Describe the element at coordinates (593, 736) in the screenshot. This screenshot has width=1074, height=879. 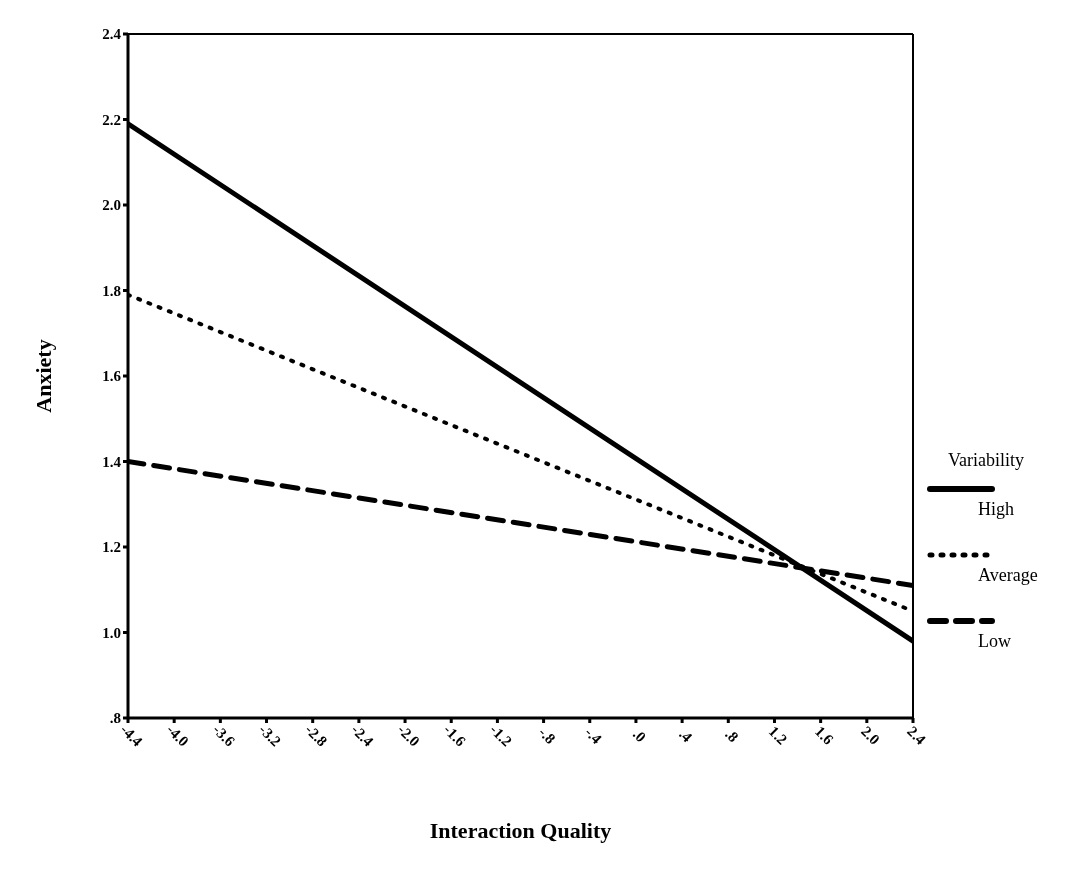
I see `x-tick-label: -.4` at that location.